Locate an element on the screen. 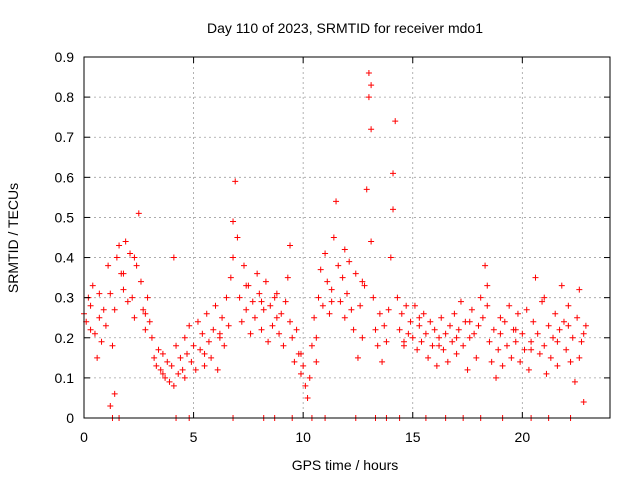 This screenshot has height=480, width=640. y-tick-label: 0.2 is located at coordinates (65, 338).